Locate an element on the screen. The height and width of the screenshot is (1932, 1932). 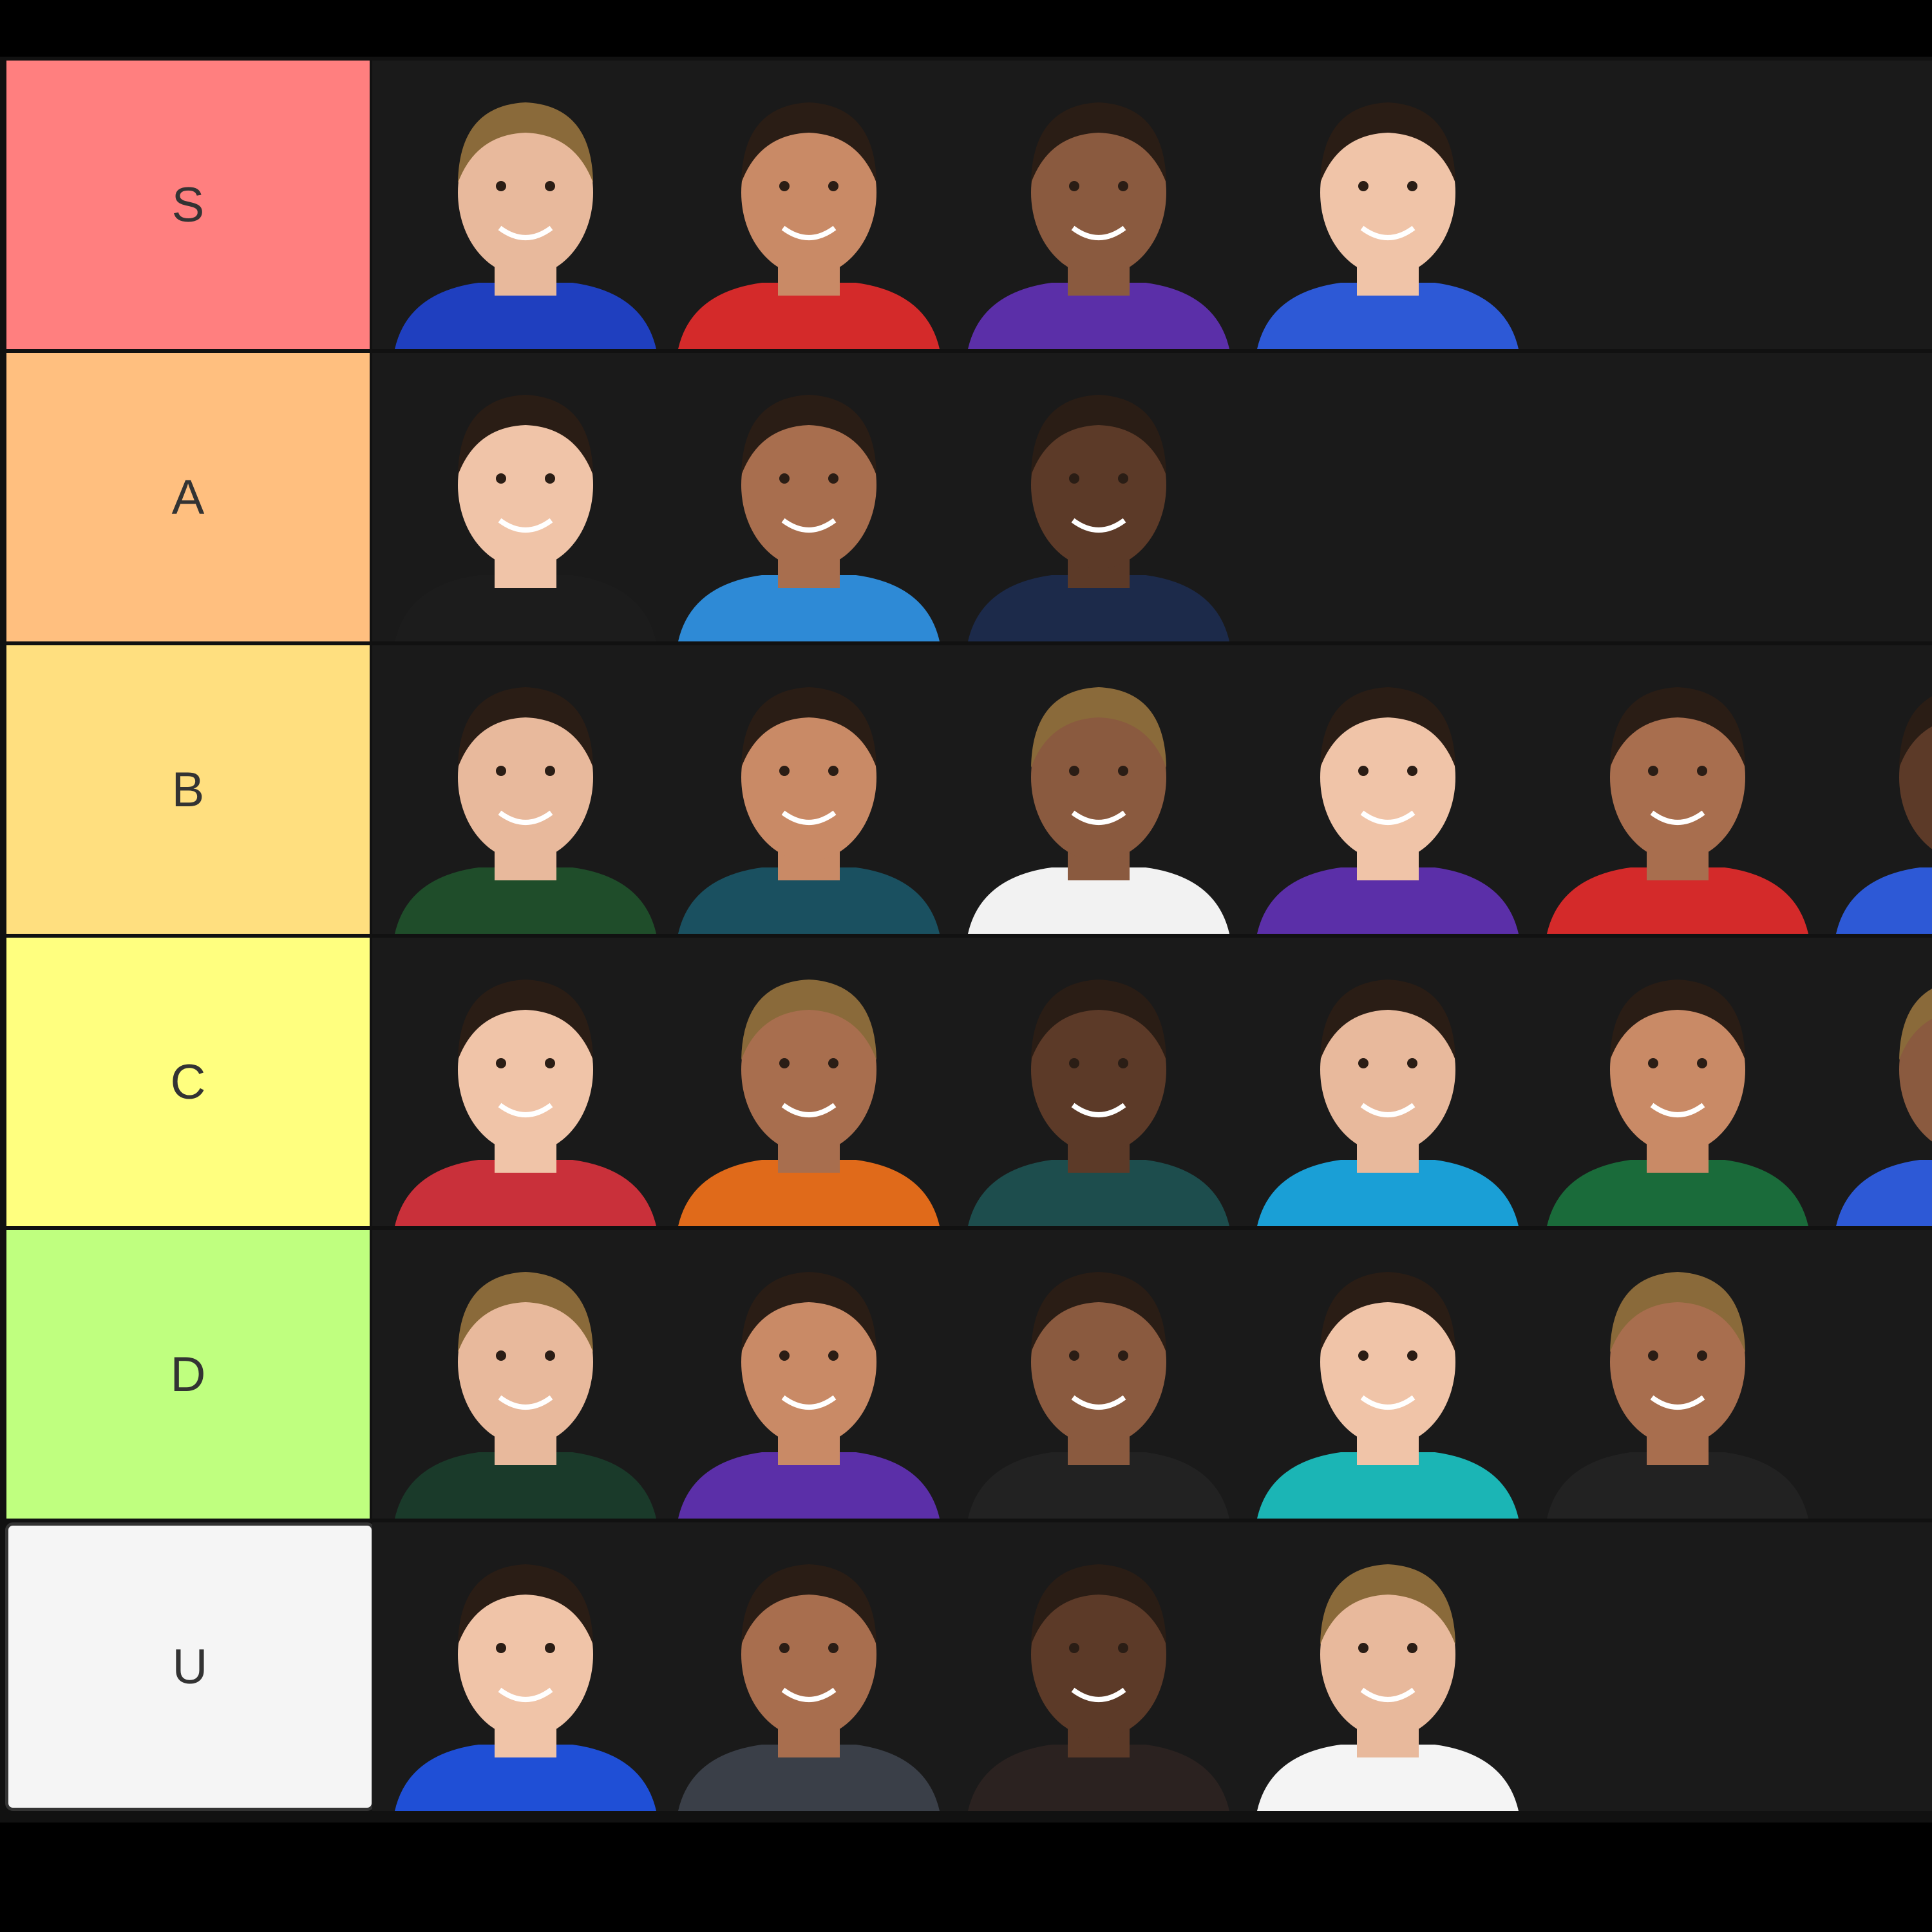
tier-label: U is located at coordinates (190, 1667).